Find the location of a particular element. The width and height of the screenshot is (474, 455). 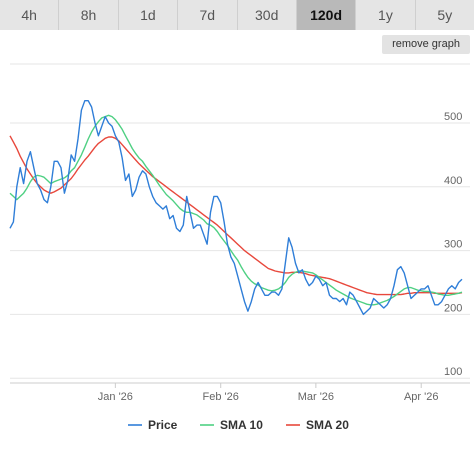

time-range-tabs: 4h 8h 1d 7d 30d 120d 1y 5y is located at coordinates (237, 15).